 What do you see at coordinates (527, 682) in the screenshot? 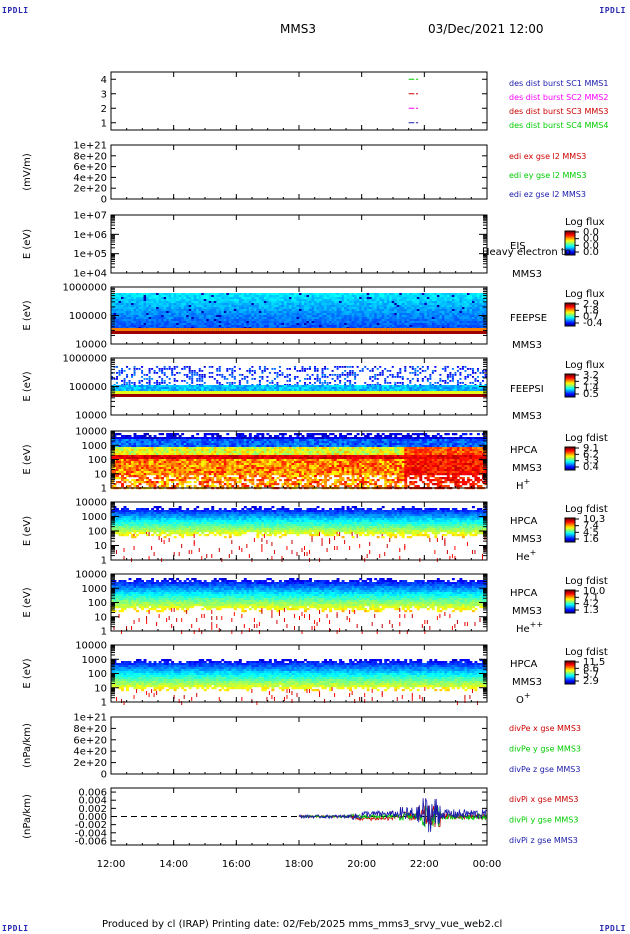
I see `panel-hpca_o-side-label: MMS3` at bounding box center [527, 682].